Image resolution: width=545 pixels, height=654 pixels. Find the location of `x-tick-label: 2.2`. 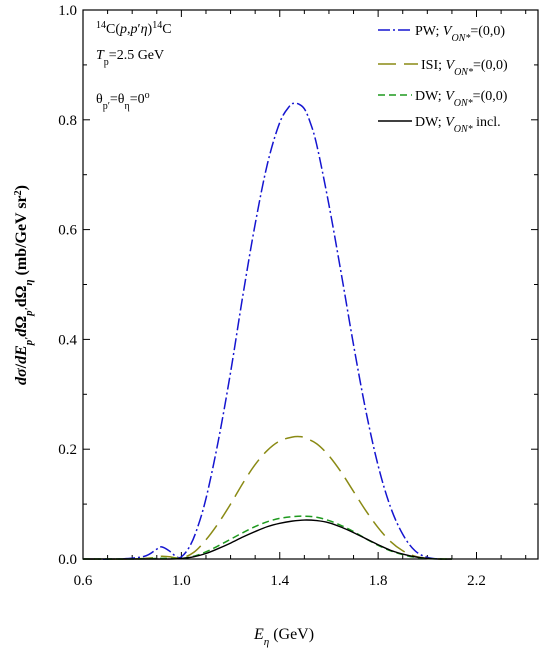

x-tick-label: 2.2 is located at coordinates (476, 581).